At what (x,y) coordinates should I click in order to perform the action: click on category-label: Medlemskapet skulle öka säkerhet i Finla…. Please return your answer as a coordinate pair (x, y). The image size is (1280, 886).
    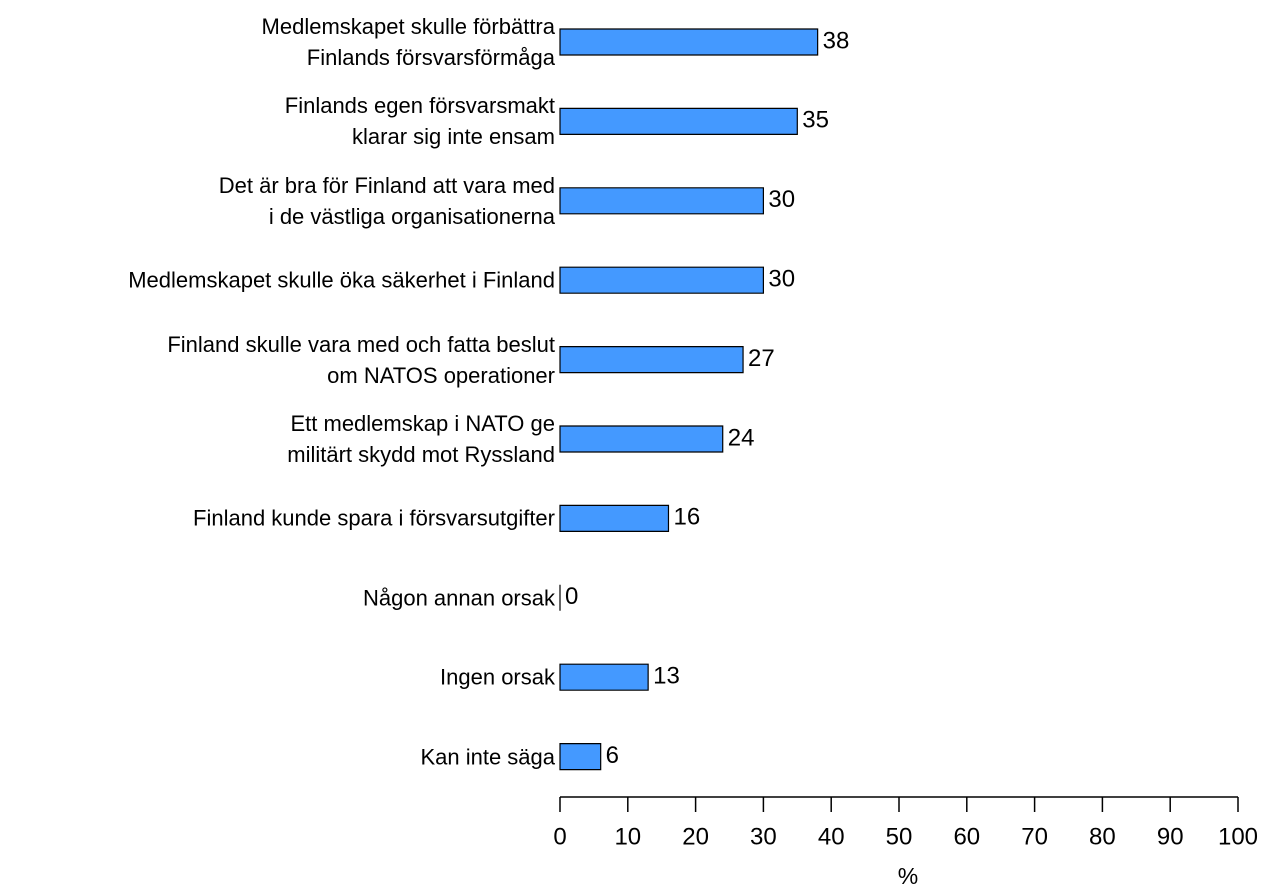
    Looking at the image, I should click on (341, 280).